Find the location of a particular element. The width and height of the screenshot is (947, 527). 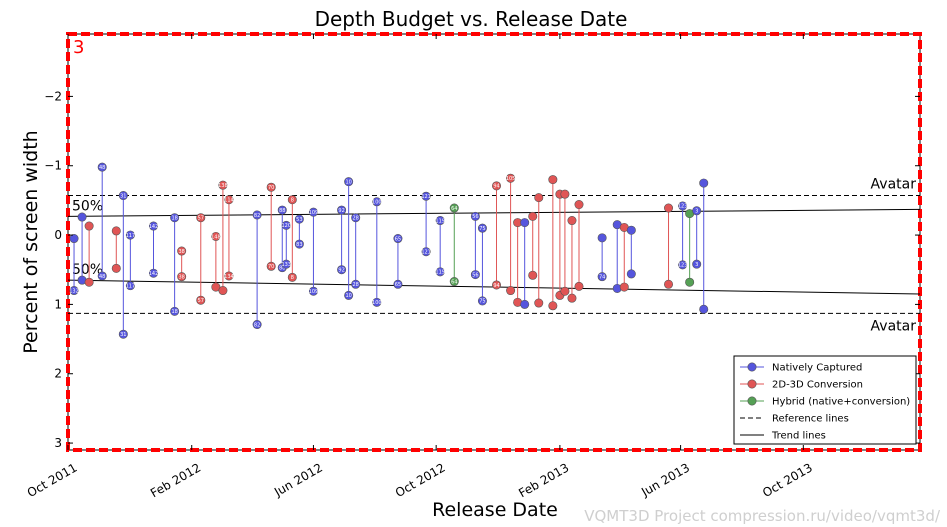

film-point-label: 75 is located at coordinates (482, 229).